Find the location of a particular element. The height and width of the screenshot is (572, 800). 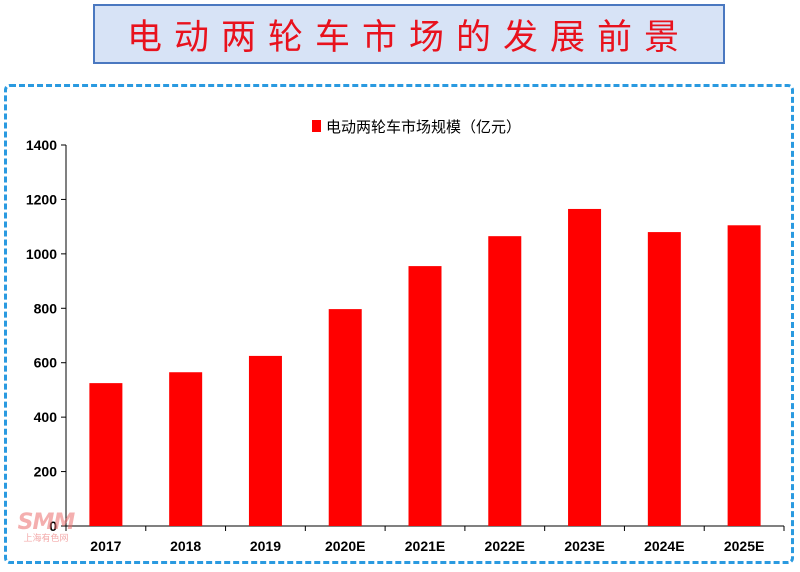

bar-2024E is located at coordinates (664, 379).